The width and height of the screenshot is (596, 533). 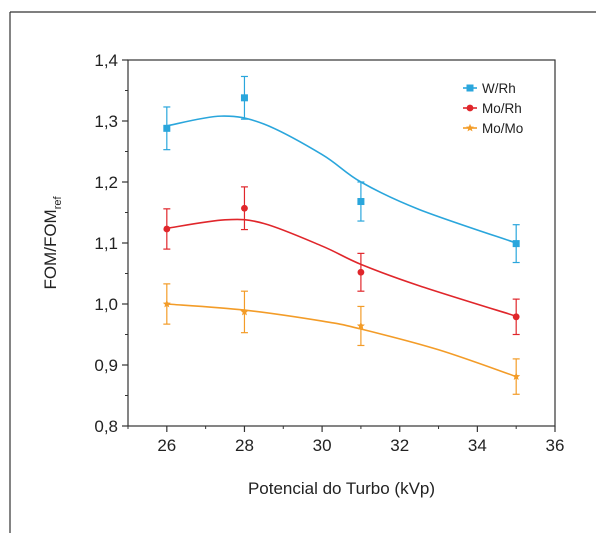 What do you see at coordinates (477, 445) in the screenshot?
I see `x-tick-label: 34` at bounding box center [477, 445].